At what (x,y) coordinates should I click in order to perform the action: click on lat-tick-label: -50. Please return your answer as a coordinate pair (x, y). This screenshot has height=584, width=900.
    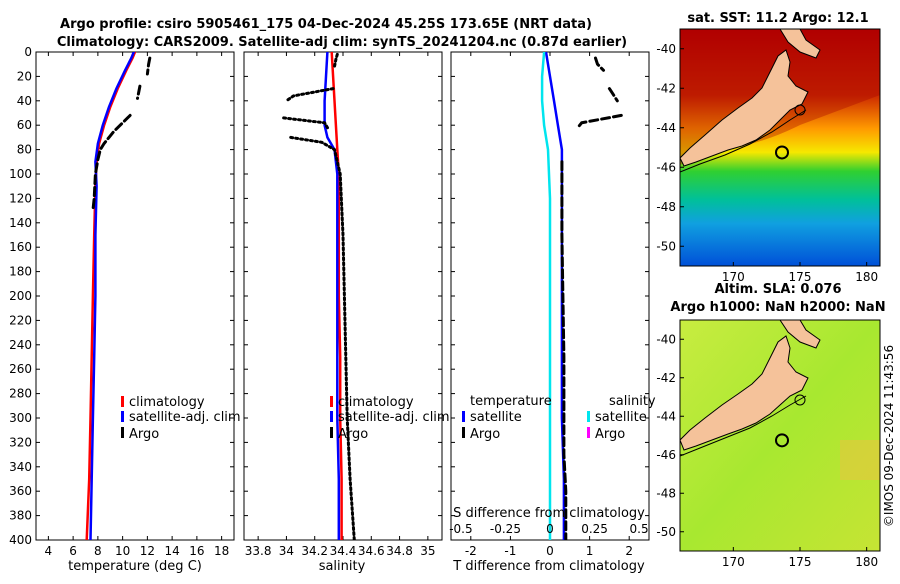
    Looking at the image, I should click on (666, 246).